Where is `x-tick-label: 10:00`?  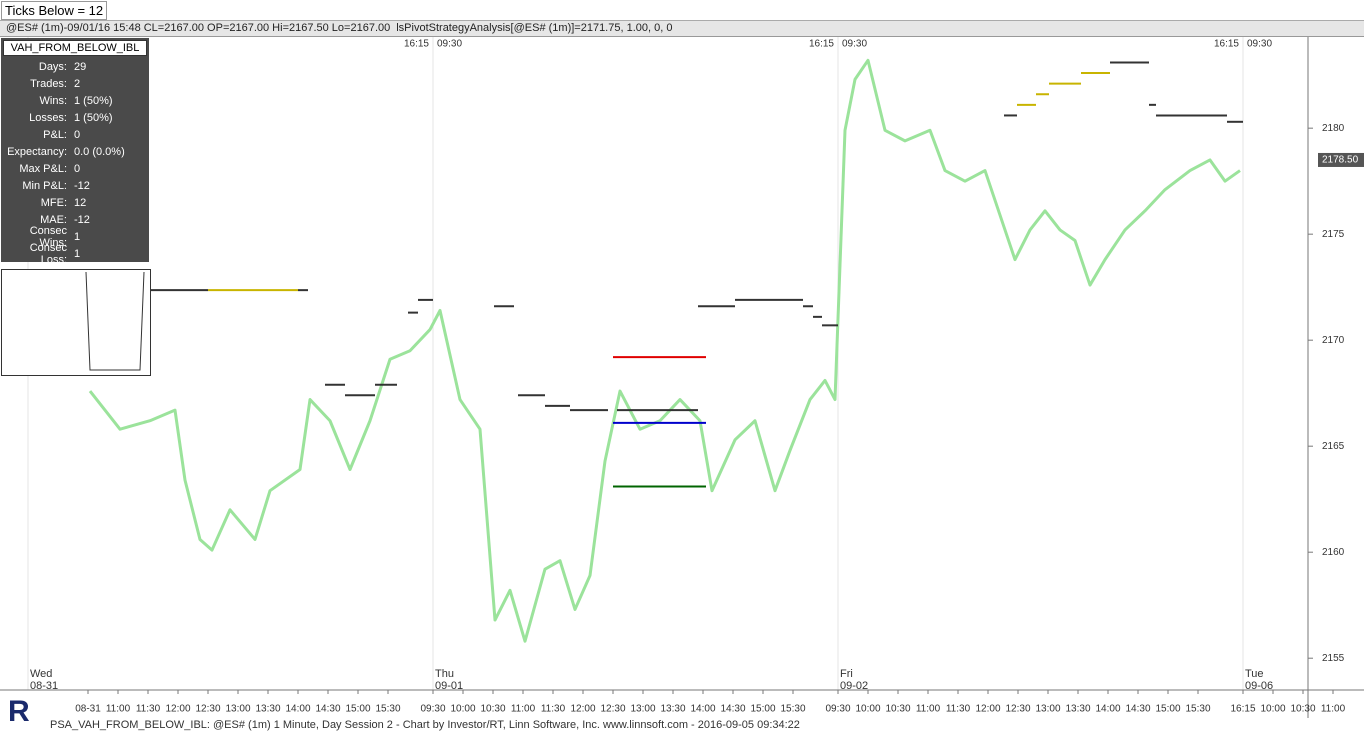
x-tick-label: 10:00 is located at coordinates (462, 709).